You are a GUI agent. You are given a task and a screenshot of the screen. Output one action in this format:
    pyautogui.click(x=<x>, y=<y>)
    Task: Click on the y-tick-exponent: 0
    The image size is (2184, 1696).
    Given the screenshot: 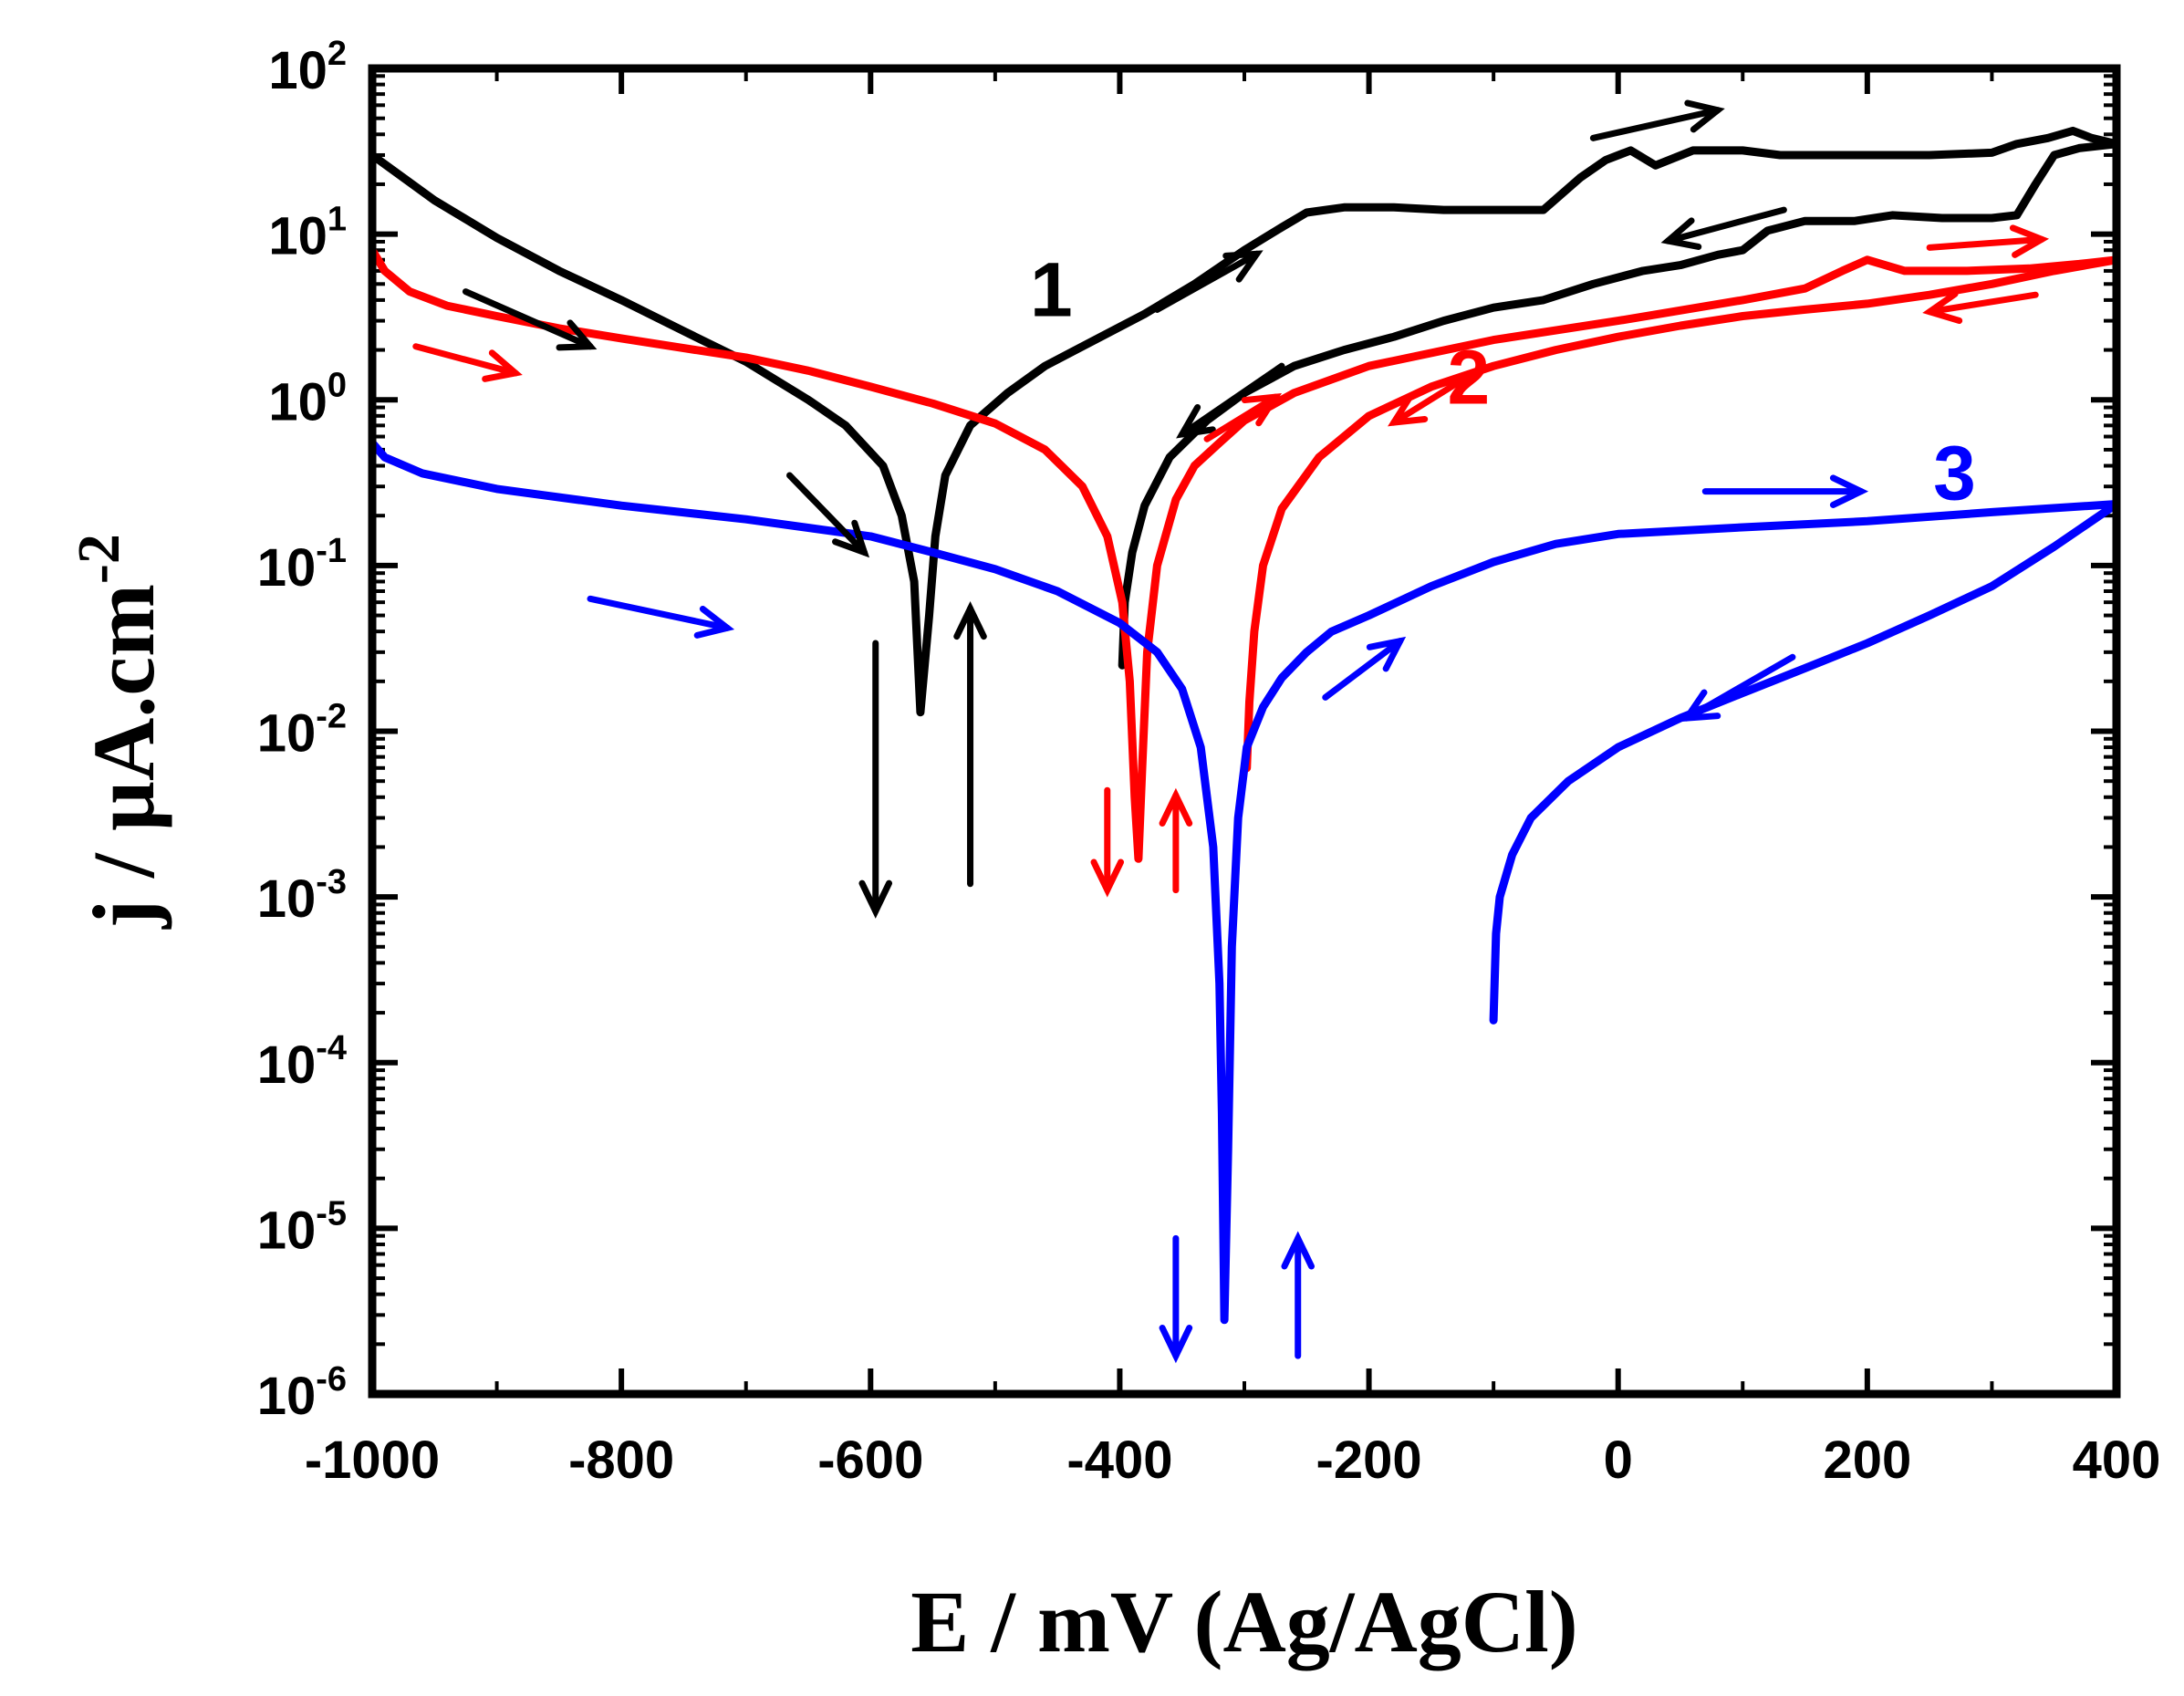 What is the action you would take?
    pyautogui.click(x=337, y=385)
    